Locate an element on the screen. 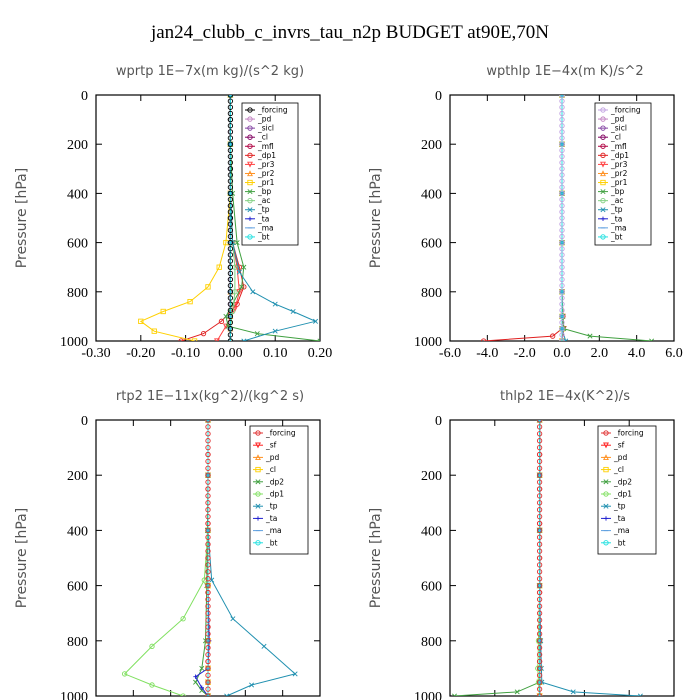  plot-frame is located at coordinates (208, 218).